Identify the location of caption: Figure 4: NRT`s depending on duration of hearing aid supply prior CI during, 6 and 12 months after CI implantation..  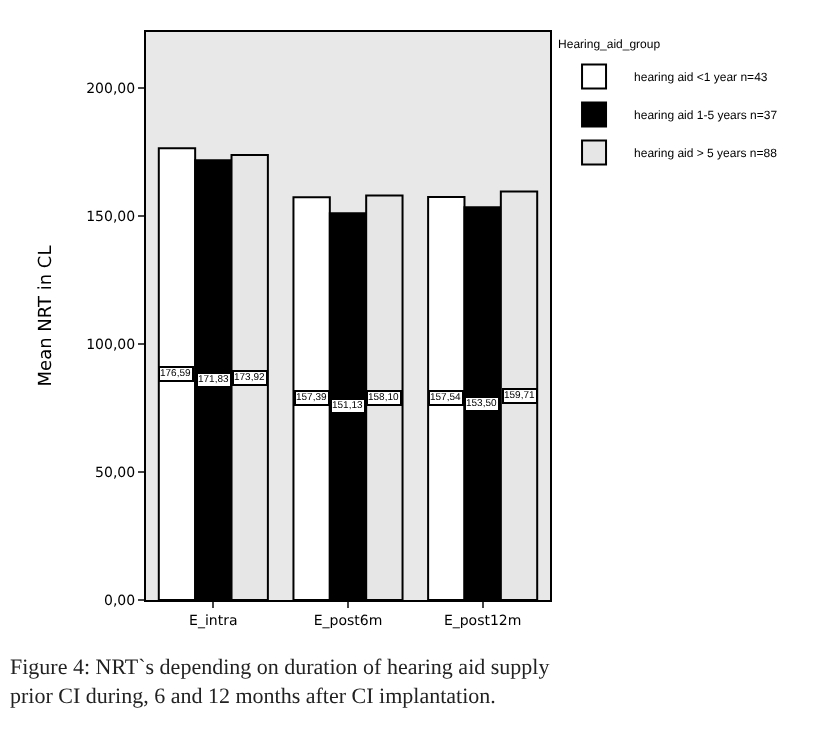
(280, 682).